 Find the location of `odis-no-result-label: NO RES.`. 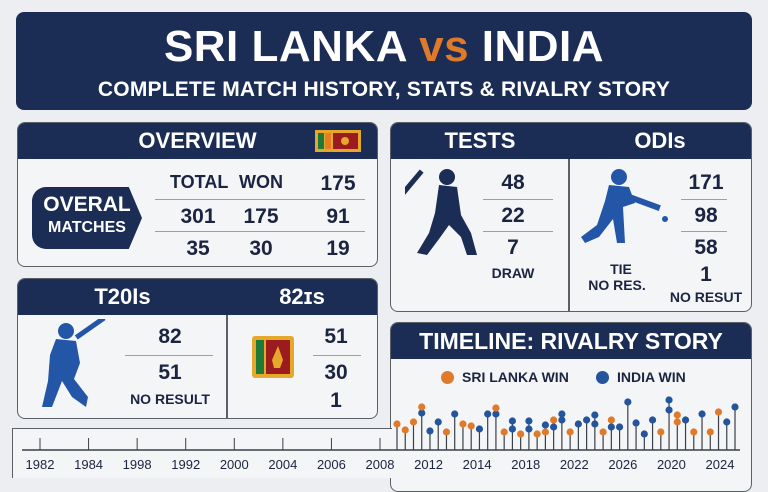

odis-no-result-label: NO RES. is located at coordinates (617, 285).